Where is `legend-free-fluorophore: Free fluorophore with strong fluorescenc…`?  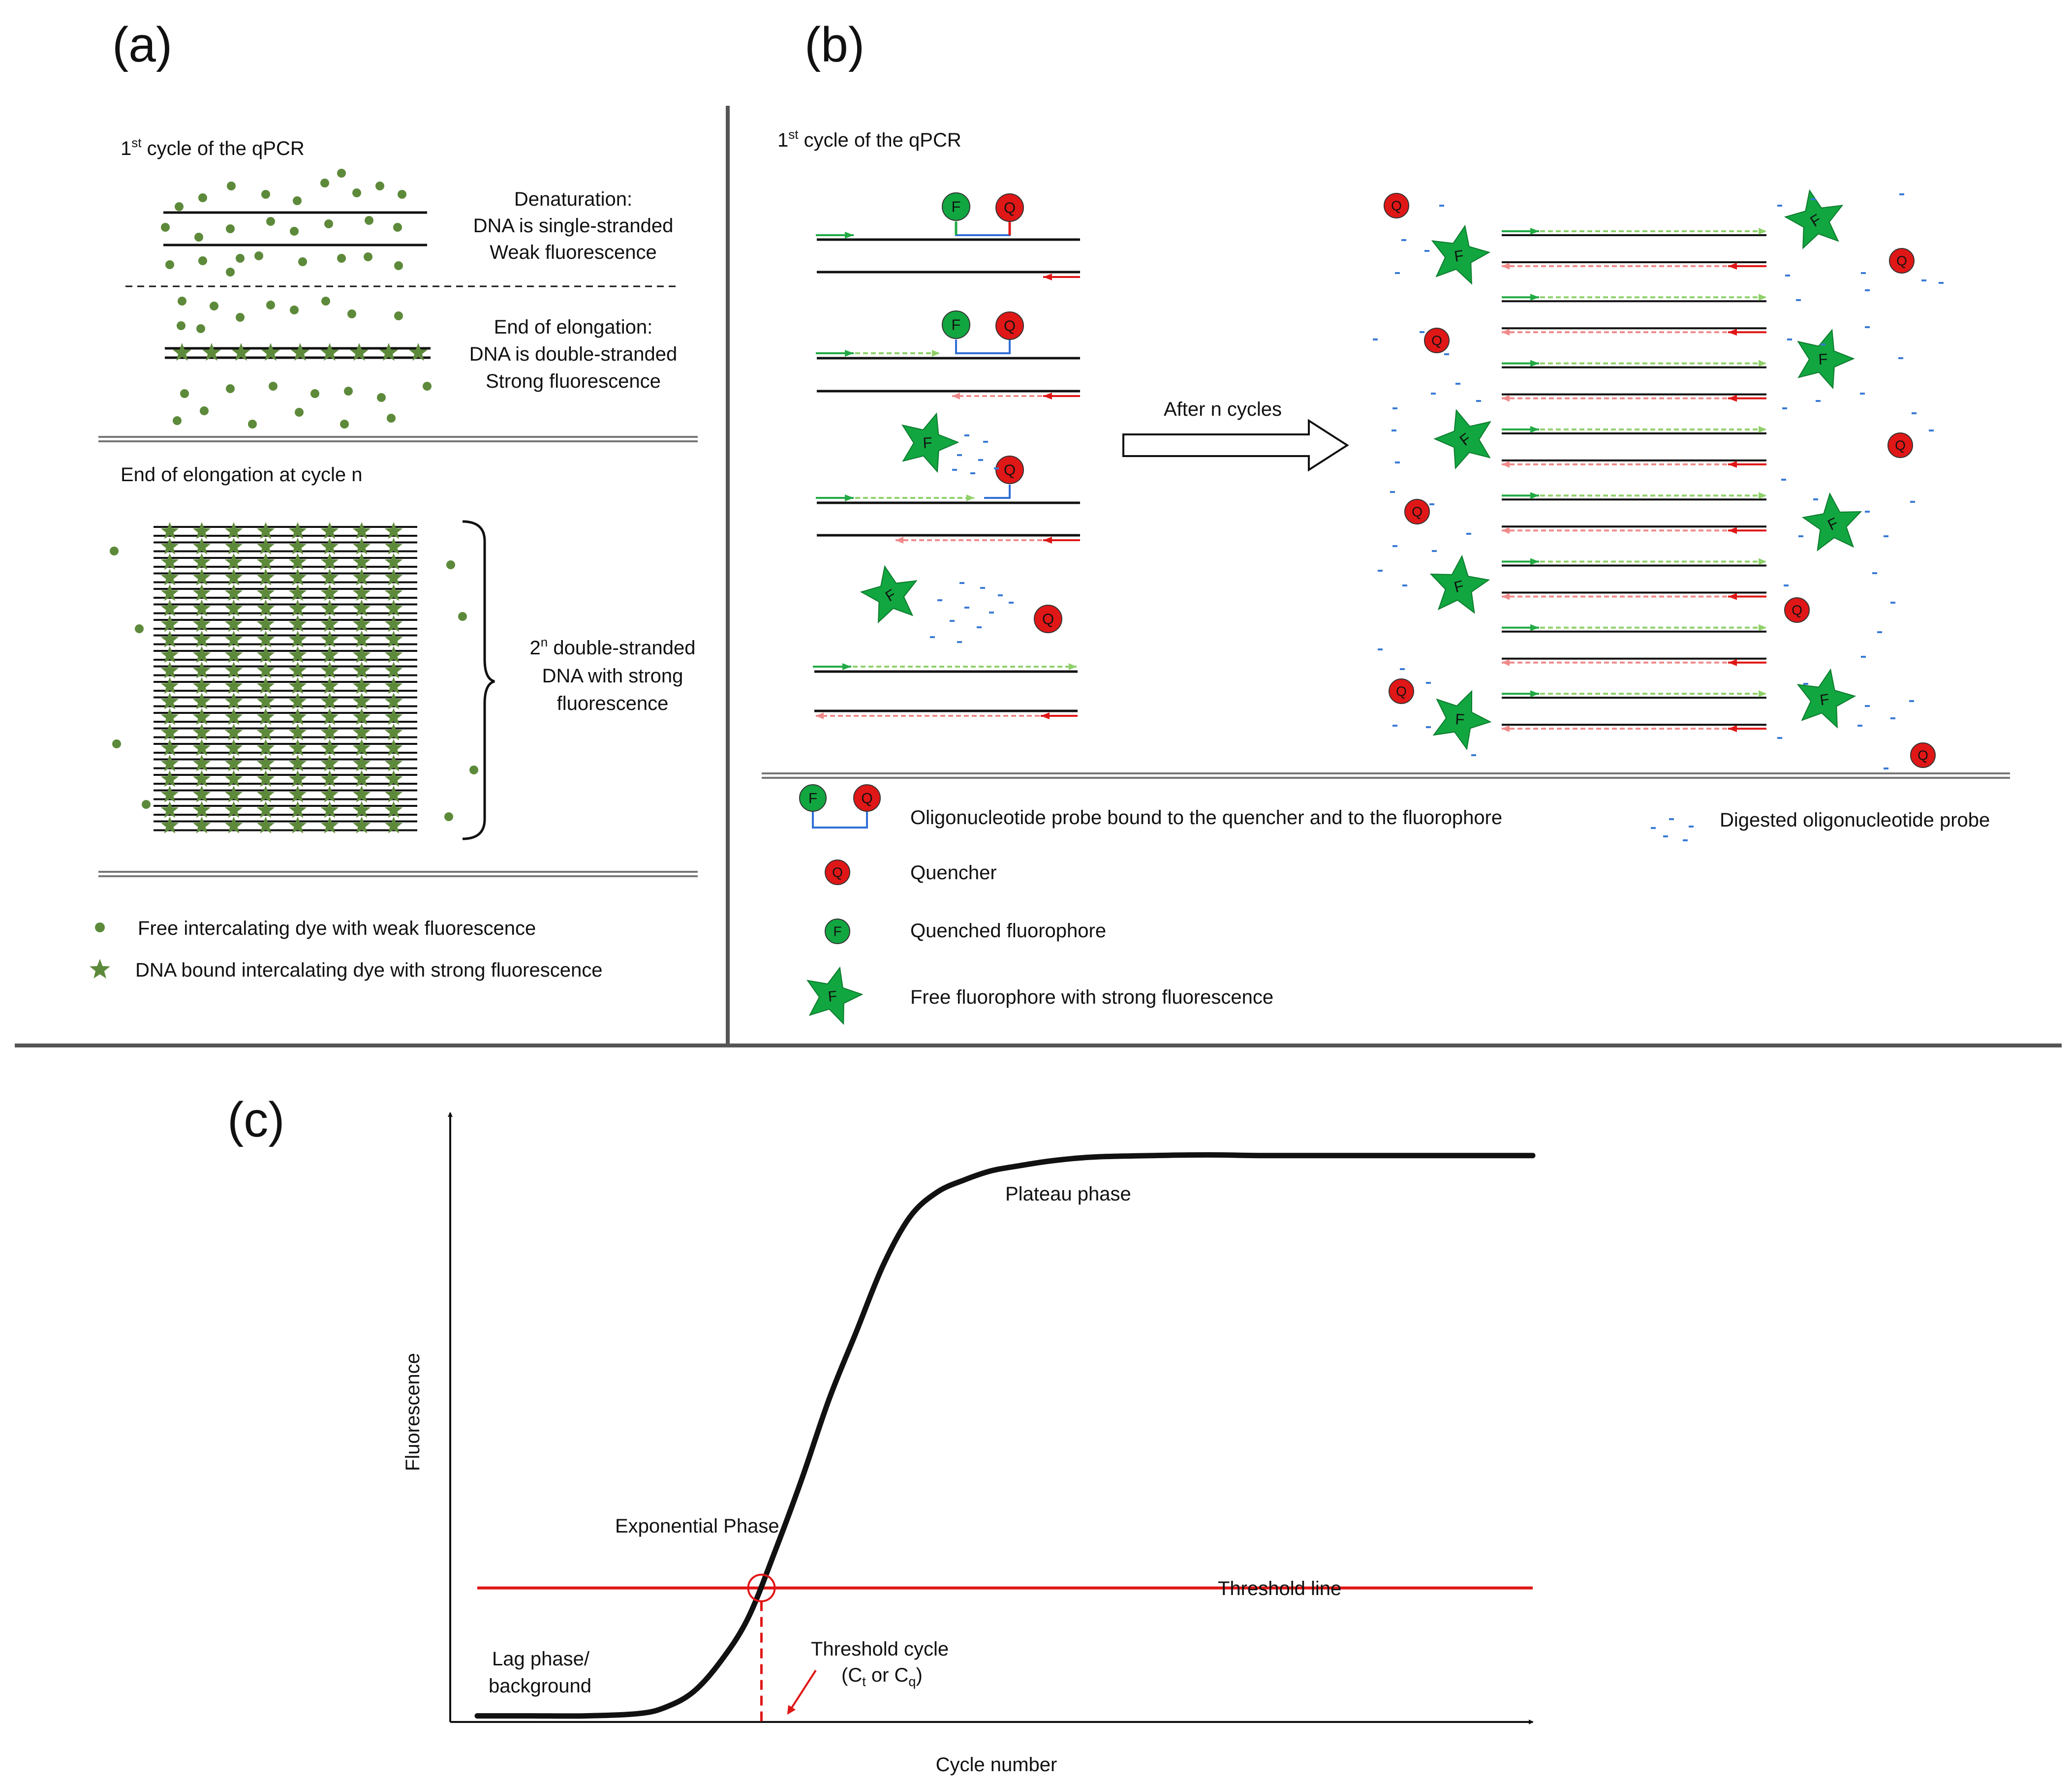
legend-free-fluorophore: Free fluorophore with strong fluorescenc… is located at coordinates (1092, 997).